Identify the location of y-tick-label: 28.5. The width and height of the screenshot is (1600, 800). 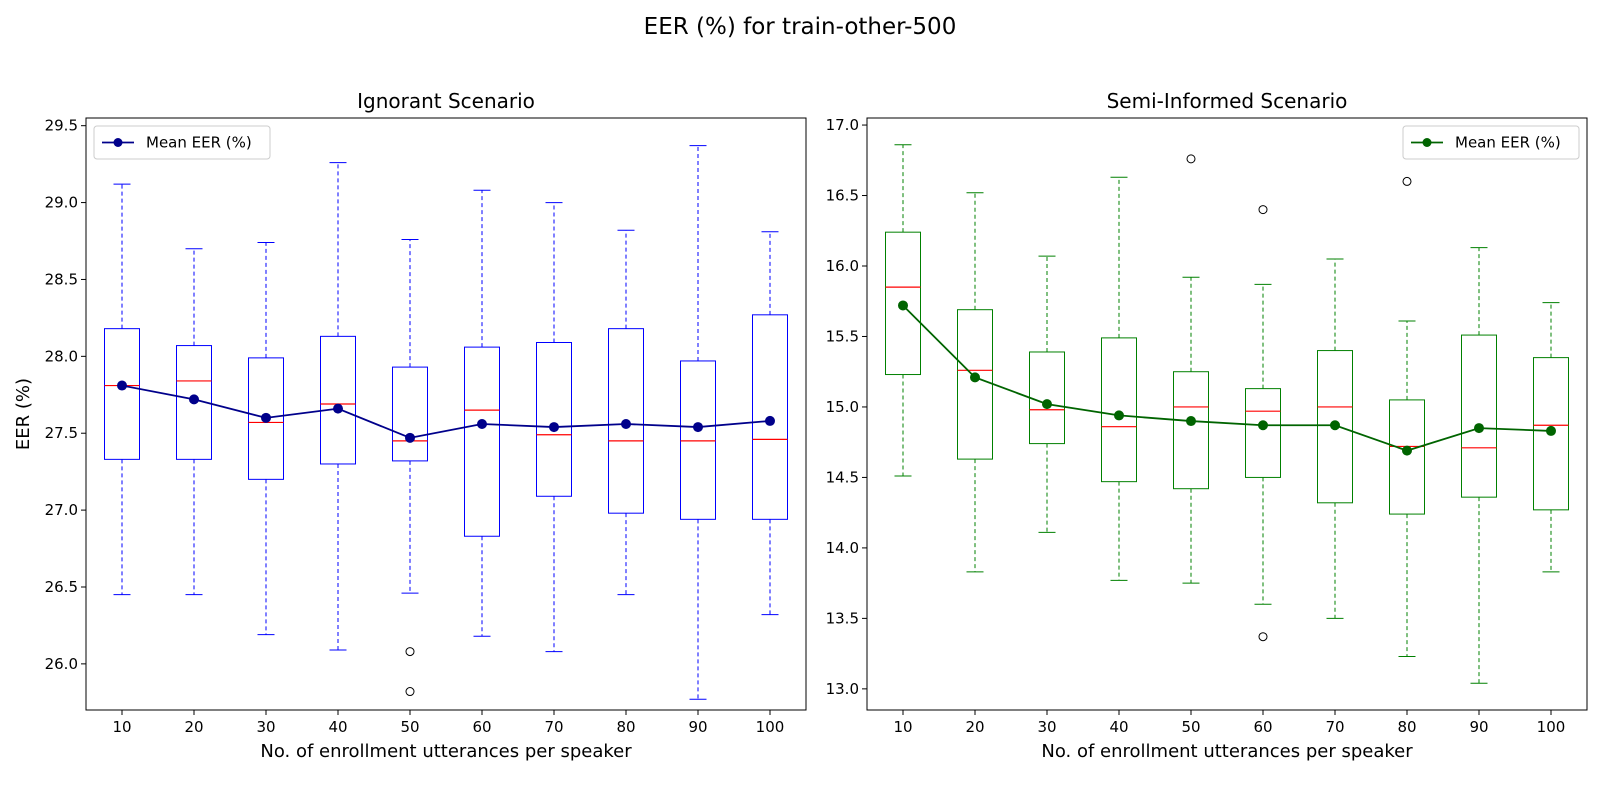
(61, 279).